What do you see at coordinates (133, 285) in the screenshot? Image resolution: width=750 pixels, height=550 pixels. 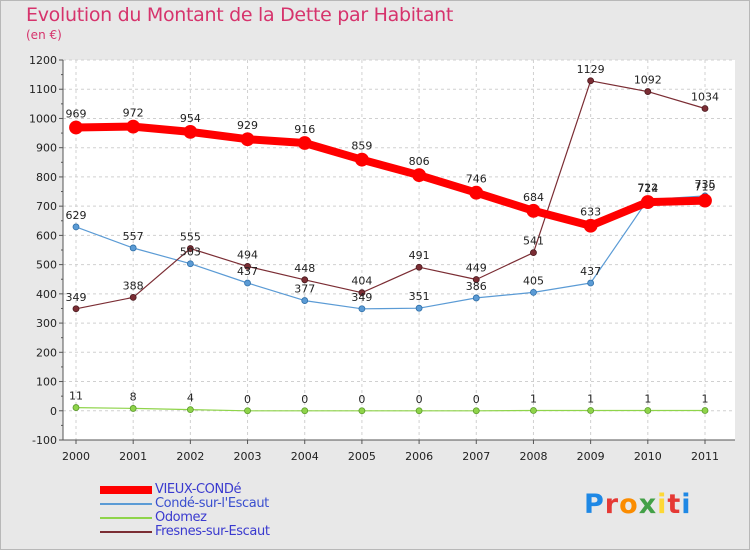 I see `data-label-3: 388` at bounding box center [133, 285].